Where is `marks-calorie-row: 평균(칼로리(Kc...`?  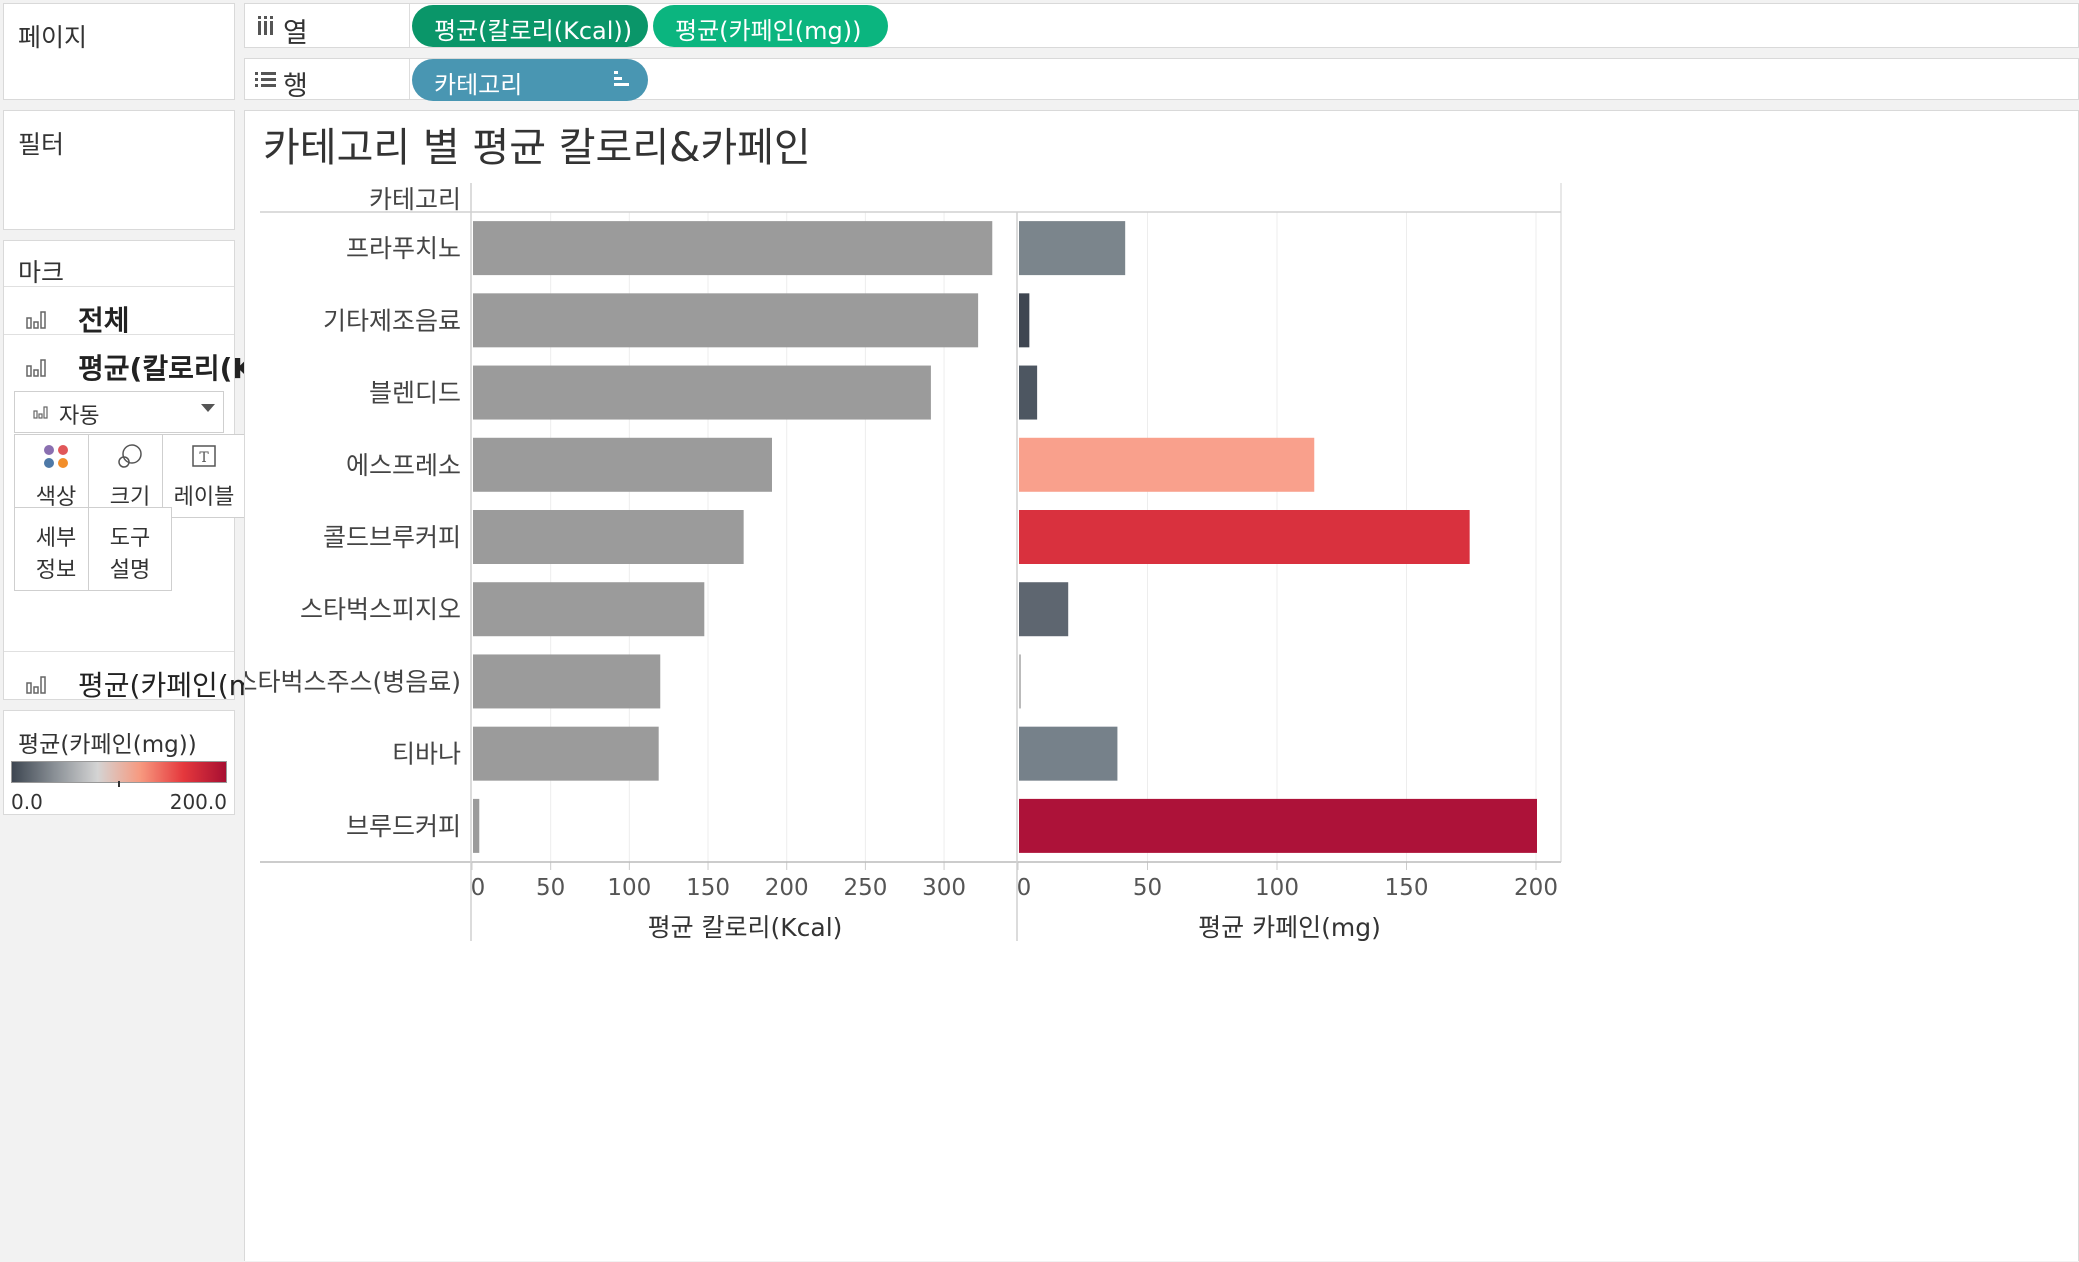
marks-calorie-row: 평균(칼로리(Kc... is located at coordinates (153, 365).